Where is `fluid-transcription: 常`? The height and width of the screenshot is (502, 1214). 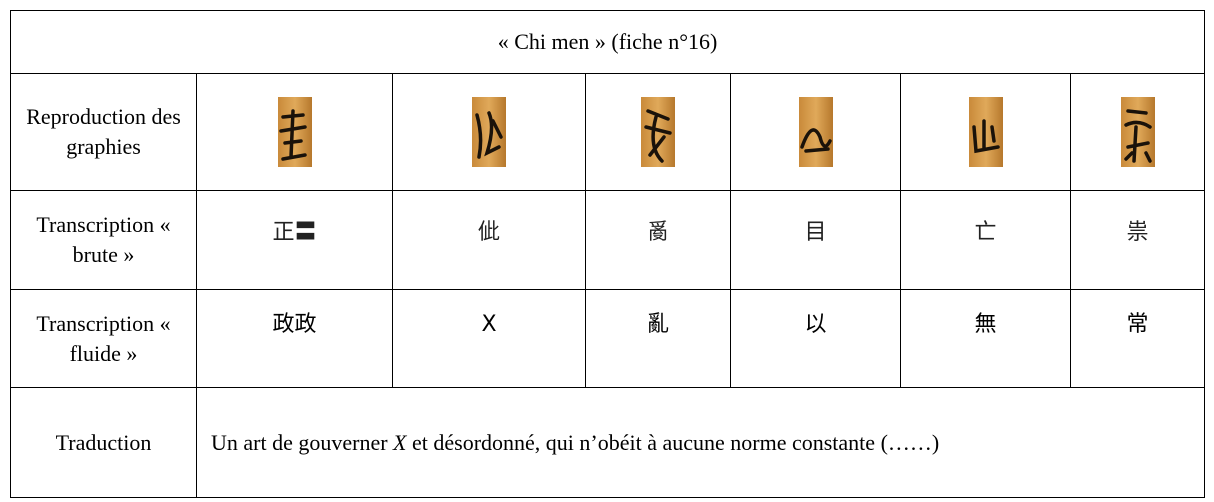
fluid-transcription: 常 is located at coordinates (1137, 338).